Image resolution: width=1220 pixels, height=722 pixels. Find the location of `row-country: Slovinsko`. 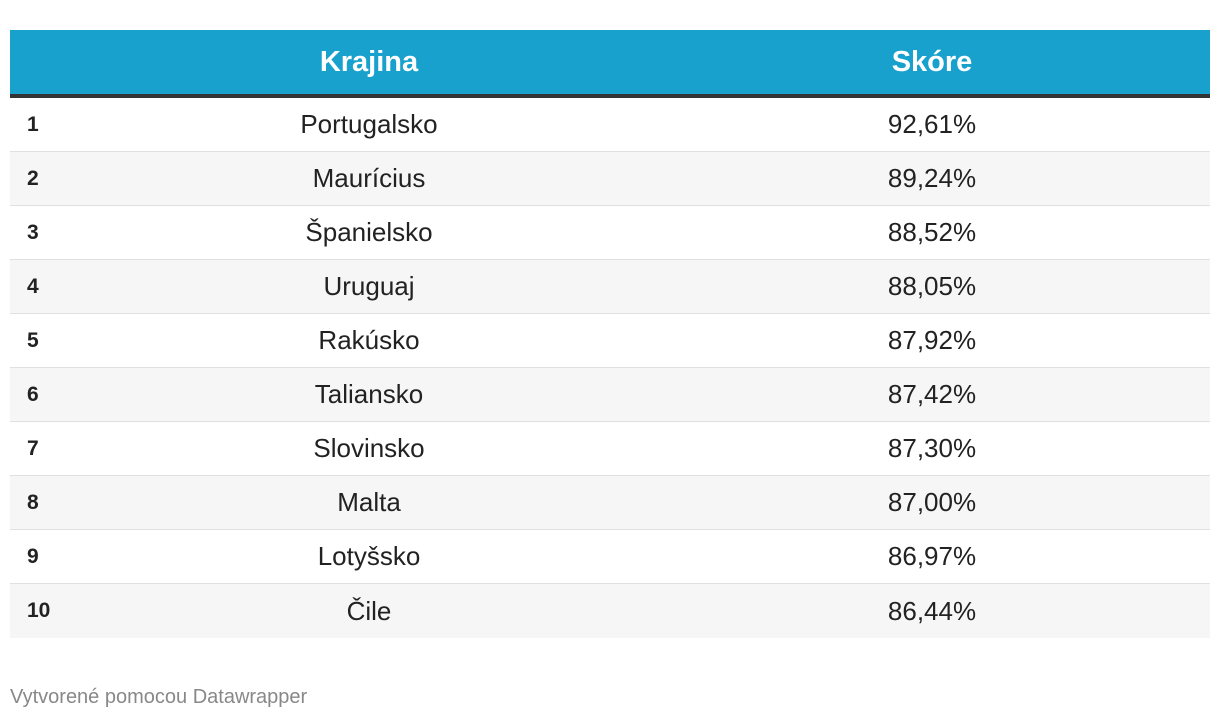

row-country: Slovinsko is located at coordinates (369, 448).